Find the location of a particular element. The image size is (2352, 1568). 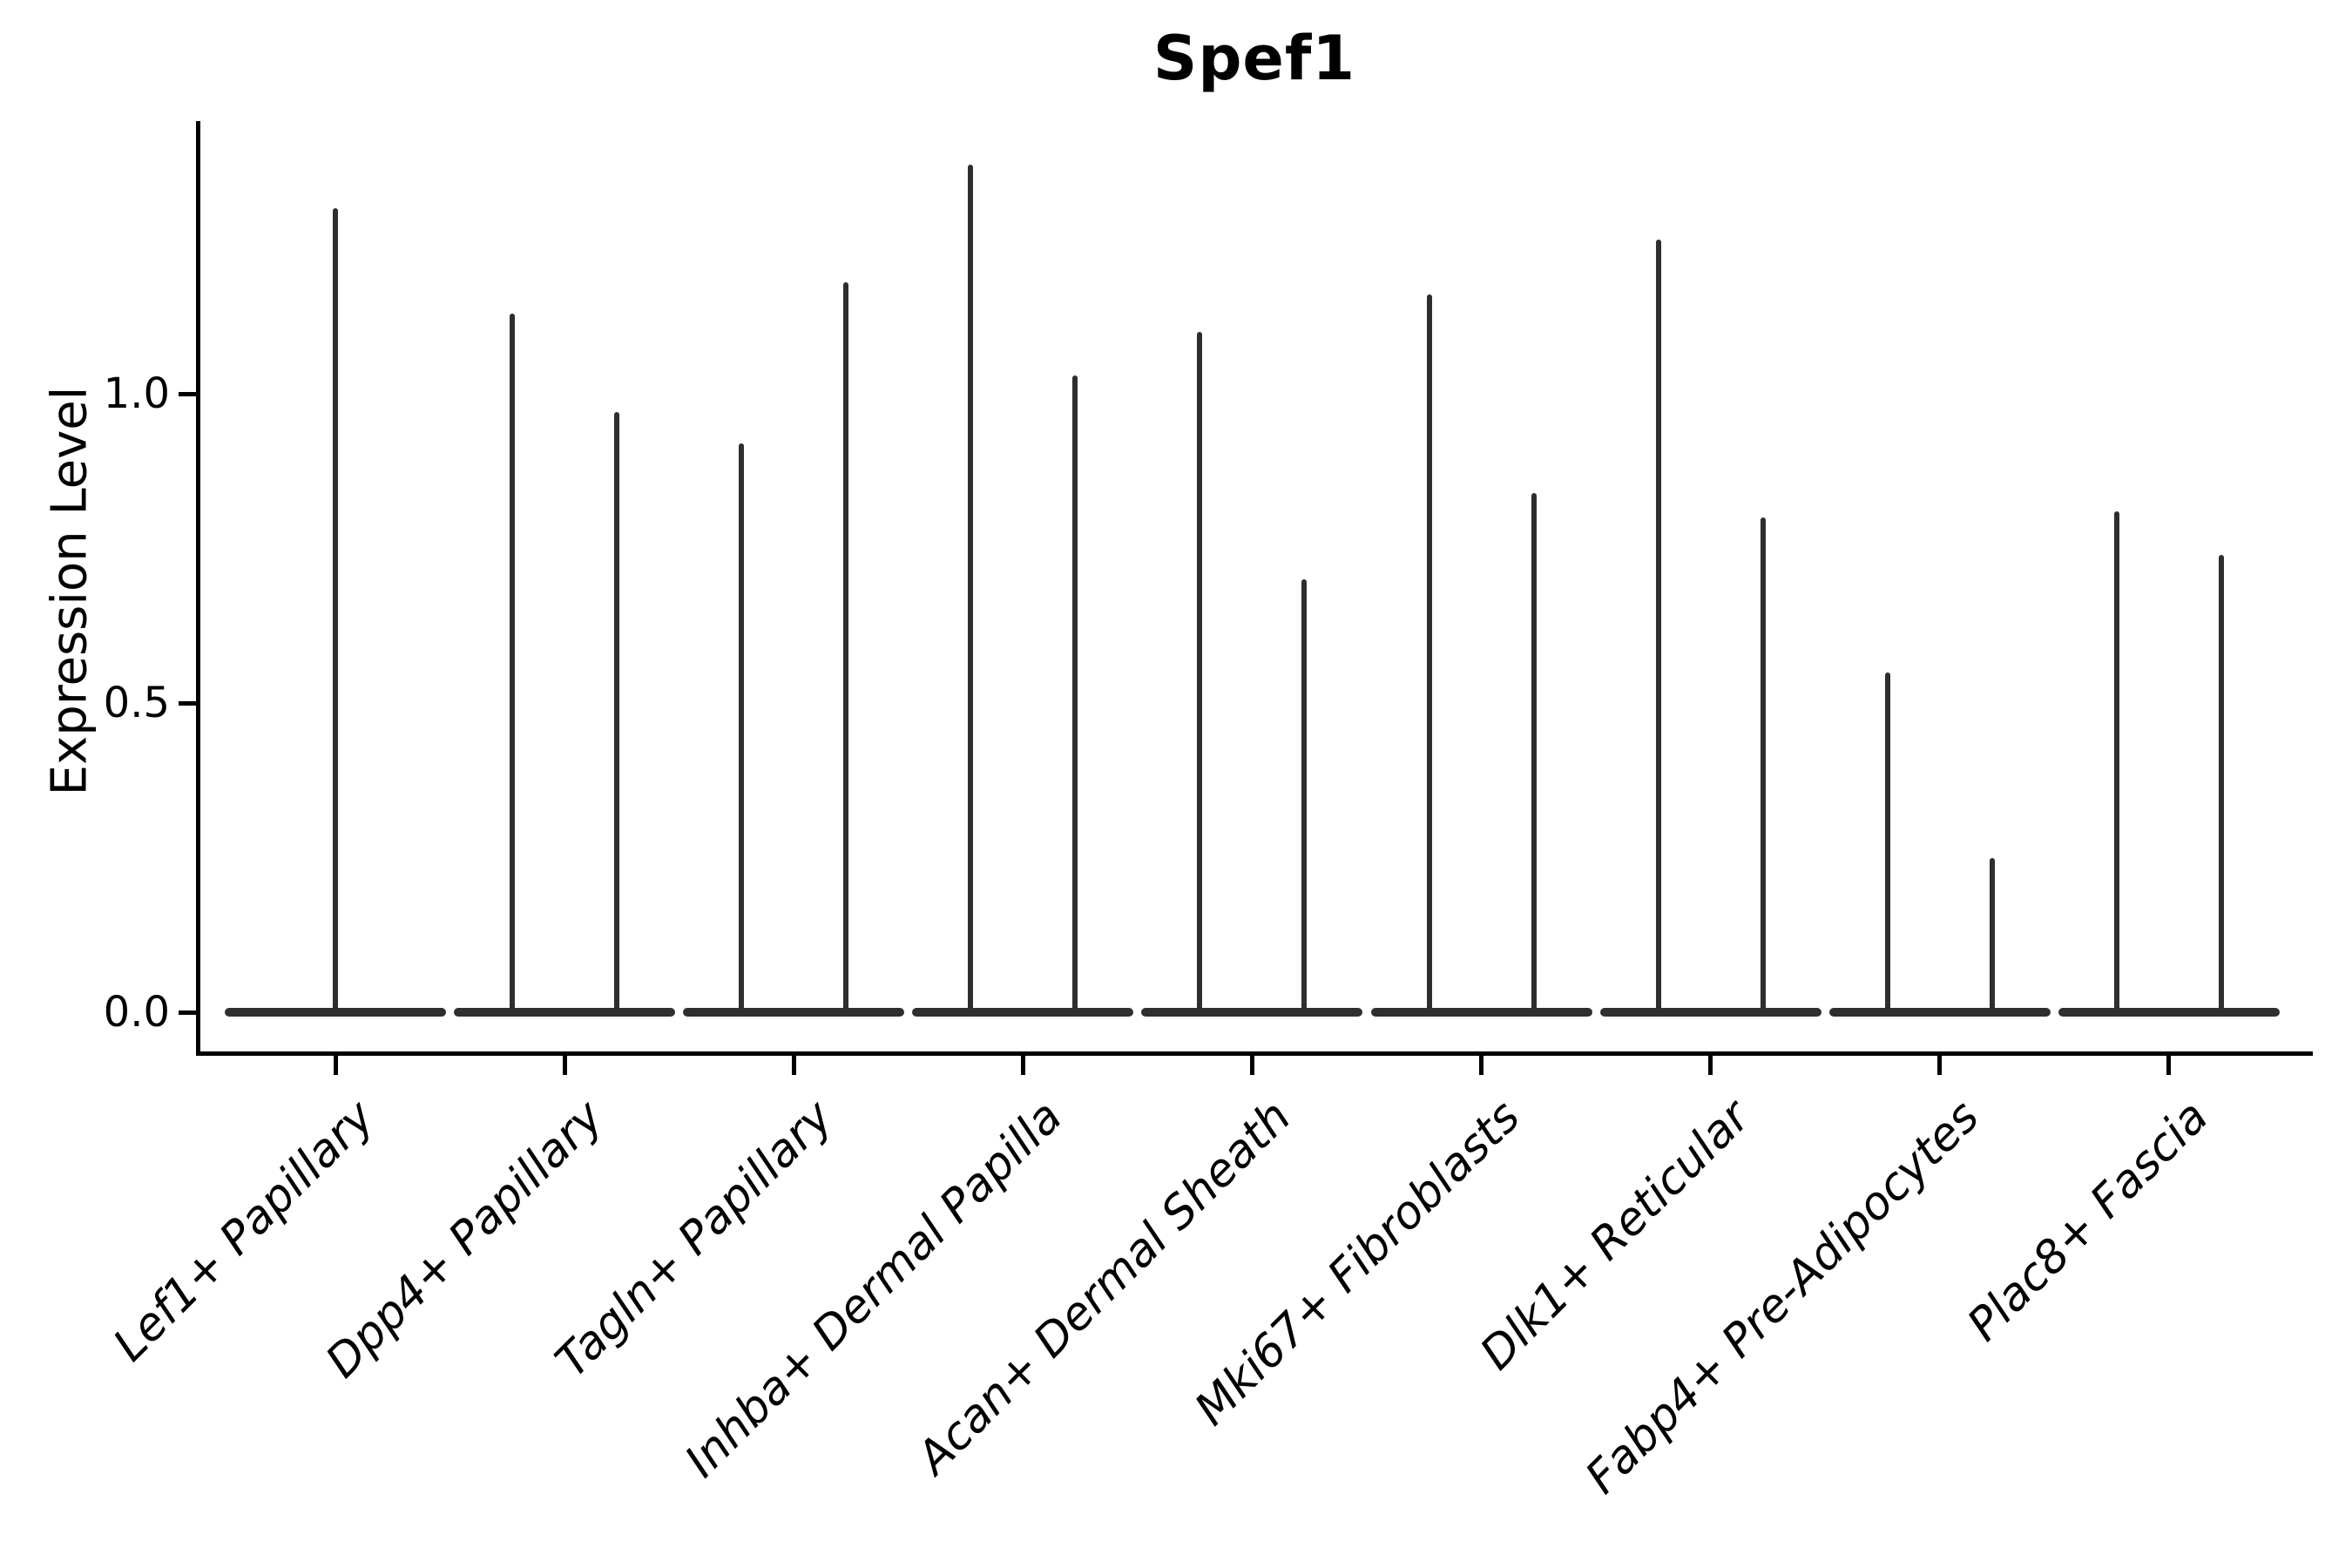

chart-title: Spef1 is located at coordinates (1254, 58).